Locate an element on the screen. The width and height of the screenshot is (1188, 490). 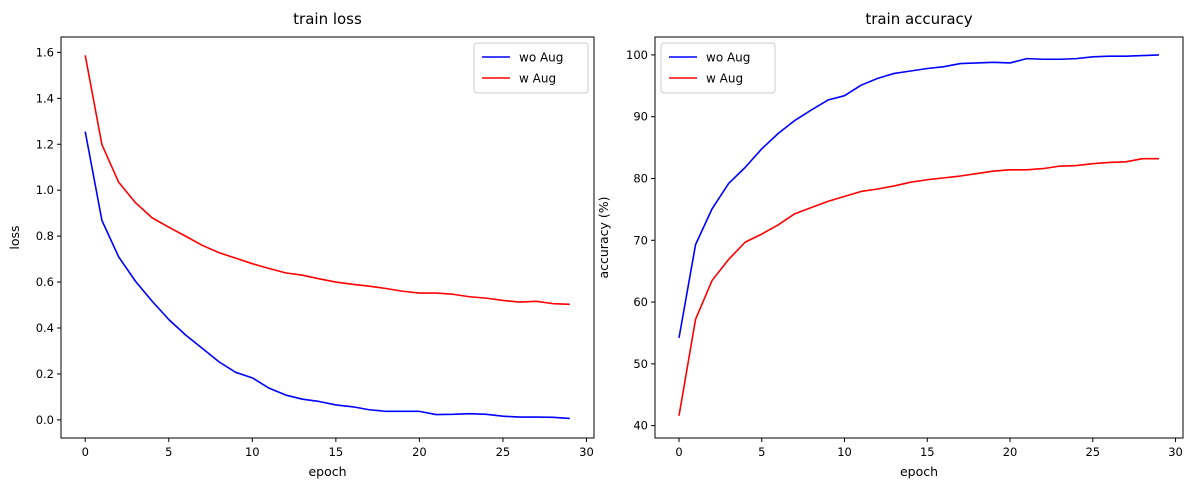
y-tick-label: 0.6 is located at coordinates (45, 282).